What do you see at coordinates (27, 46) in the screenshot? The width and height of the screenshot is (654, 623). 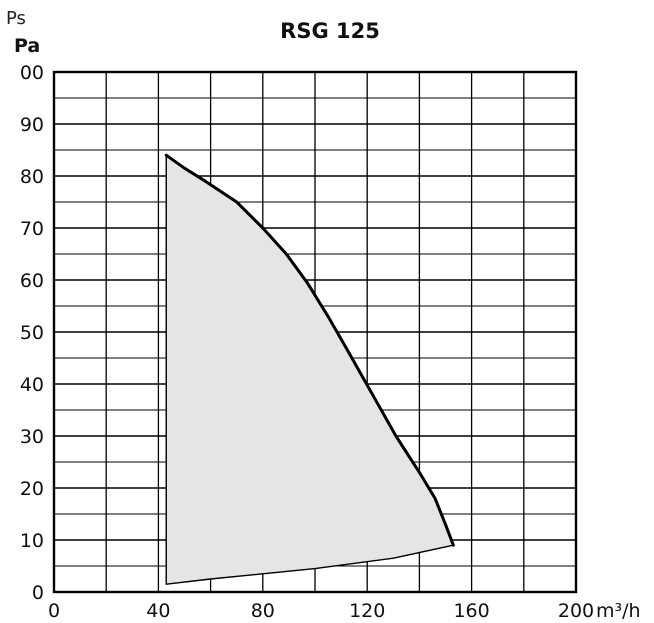 I see `y-axis-unit: Pa` at bounding box center [27, 46].